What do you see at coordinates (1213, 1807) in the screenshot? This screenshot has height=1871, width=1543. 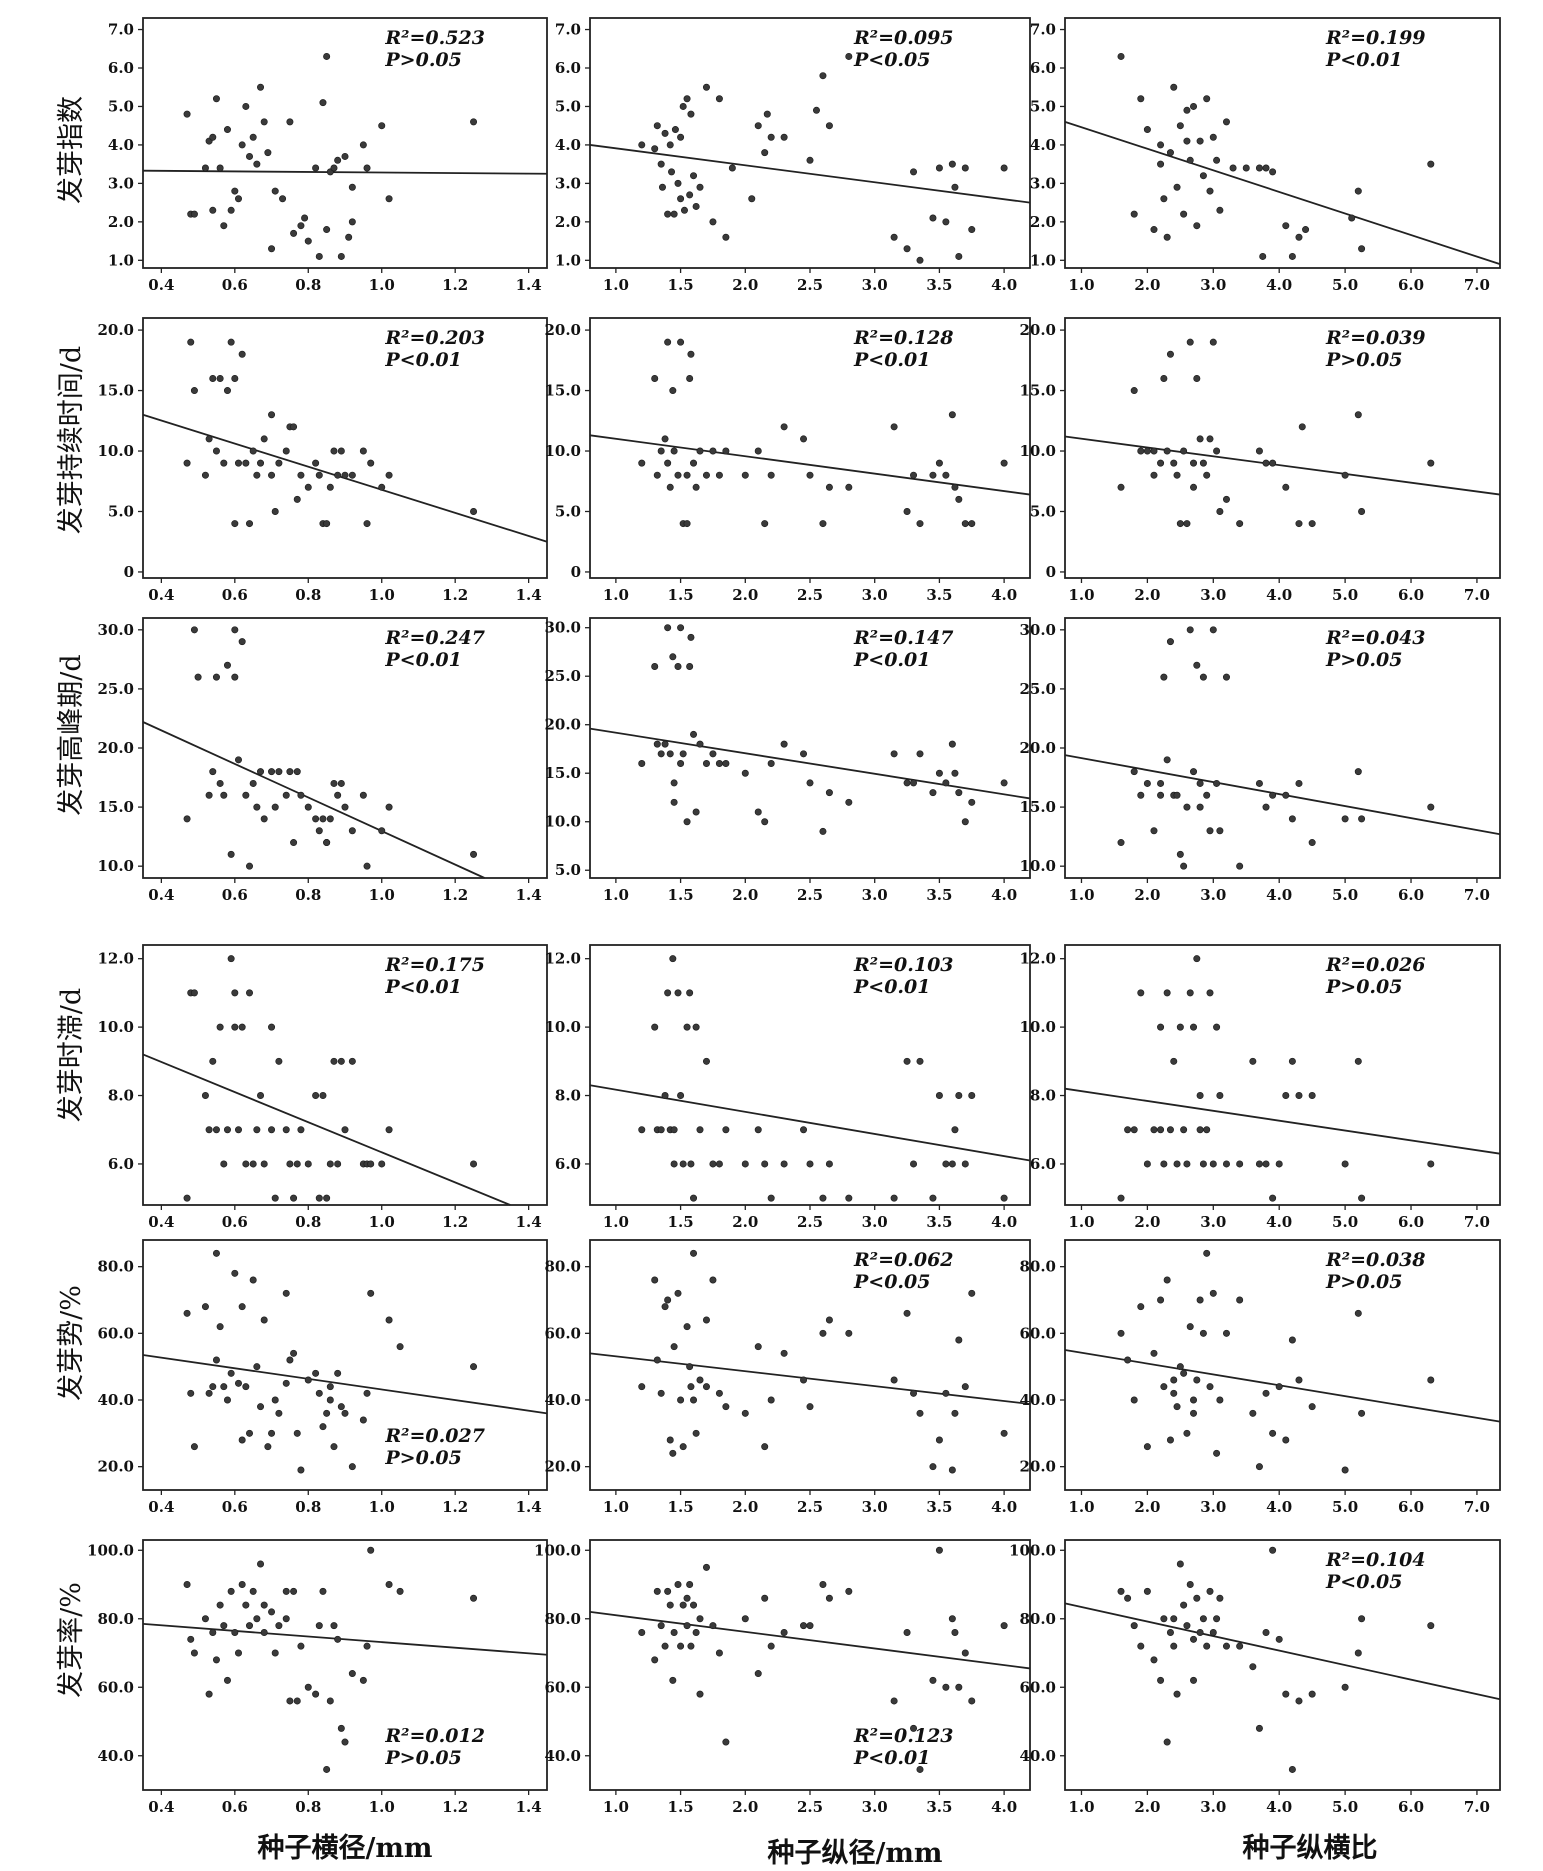 I see `x-tick-label: 3.0` at bounding box center [1213, 1807].